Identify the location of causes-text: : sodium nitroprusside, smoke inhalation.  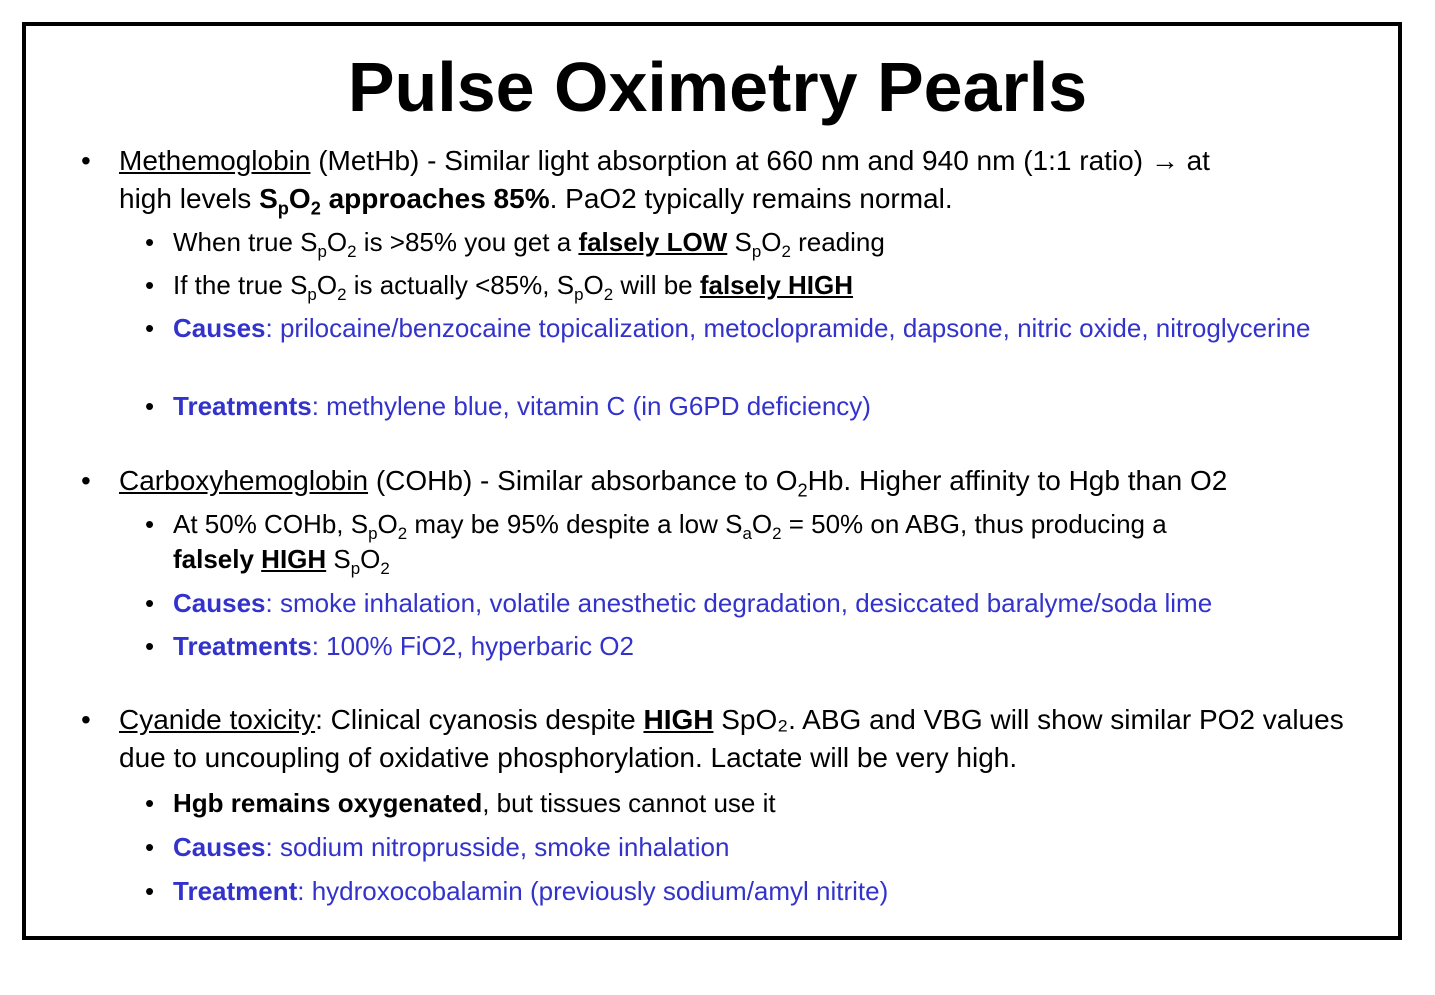
(497, 847).